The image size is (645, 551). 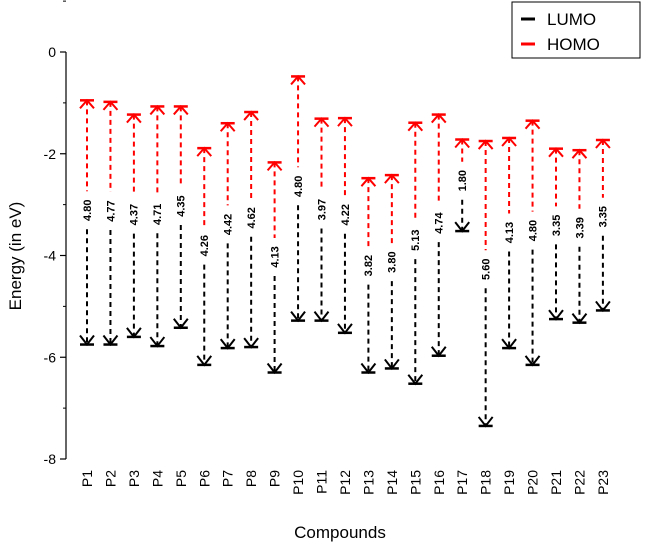 I want to click on y-tick-label: -8, so click(x=50, y=459).